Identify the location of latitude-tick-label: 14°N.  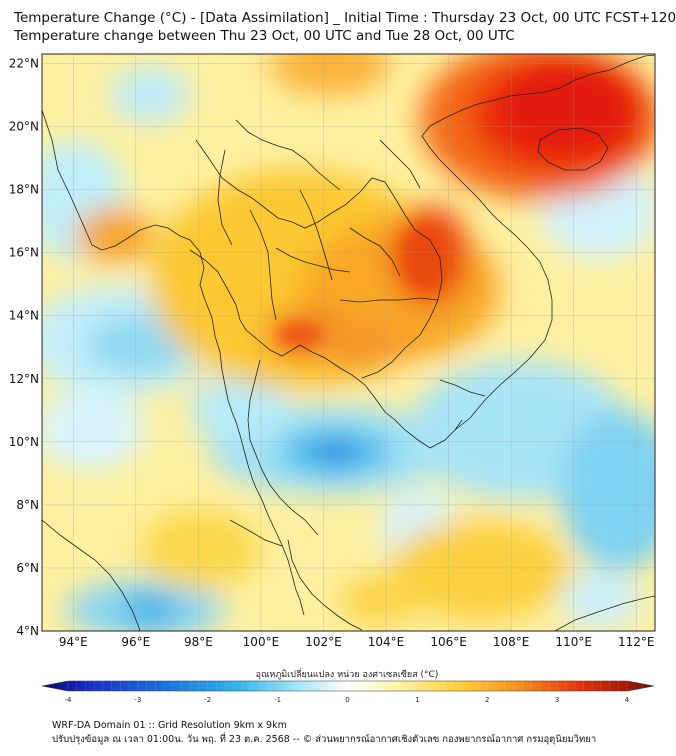
(24, 316).